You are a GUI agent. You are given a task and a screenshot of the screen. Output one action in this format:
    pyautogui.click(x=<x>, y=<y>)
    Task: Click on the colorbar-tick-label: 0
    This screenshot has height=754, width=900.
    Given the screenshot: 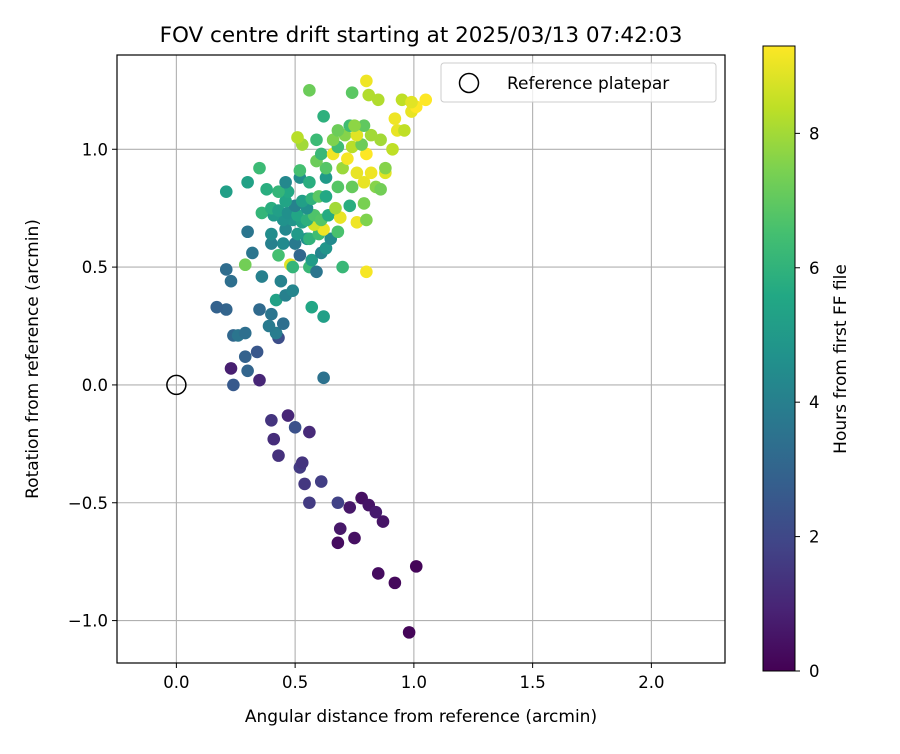 What is the action you would take?
    pyautogui.click(x=814, y=671)
    